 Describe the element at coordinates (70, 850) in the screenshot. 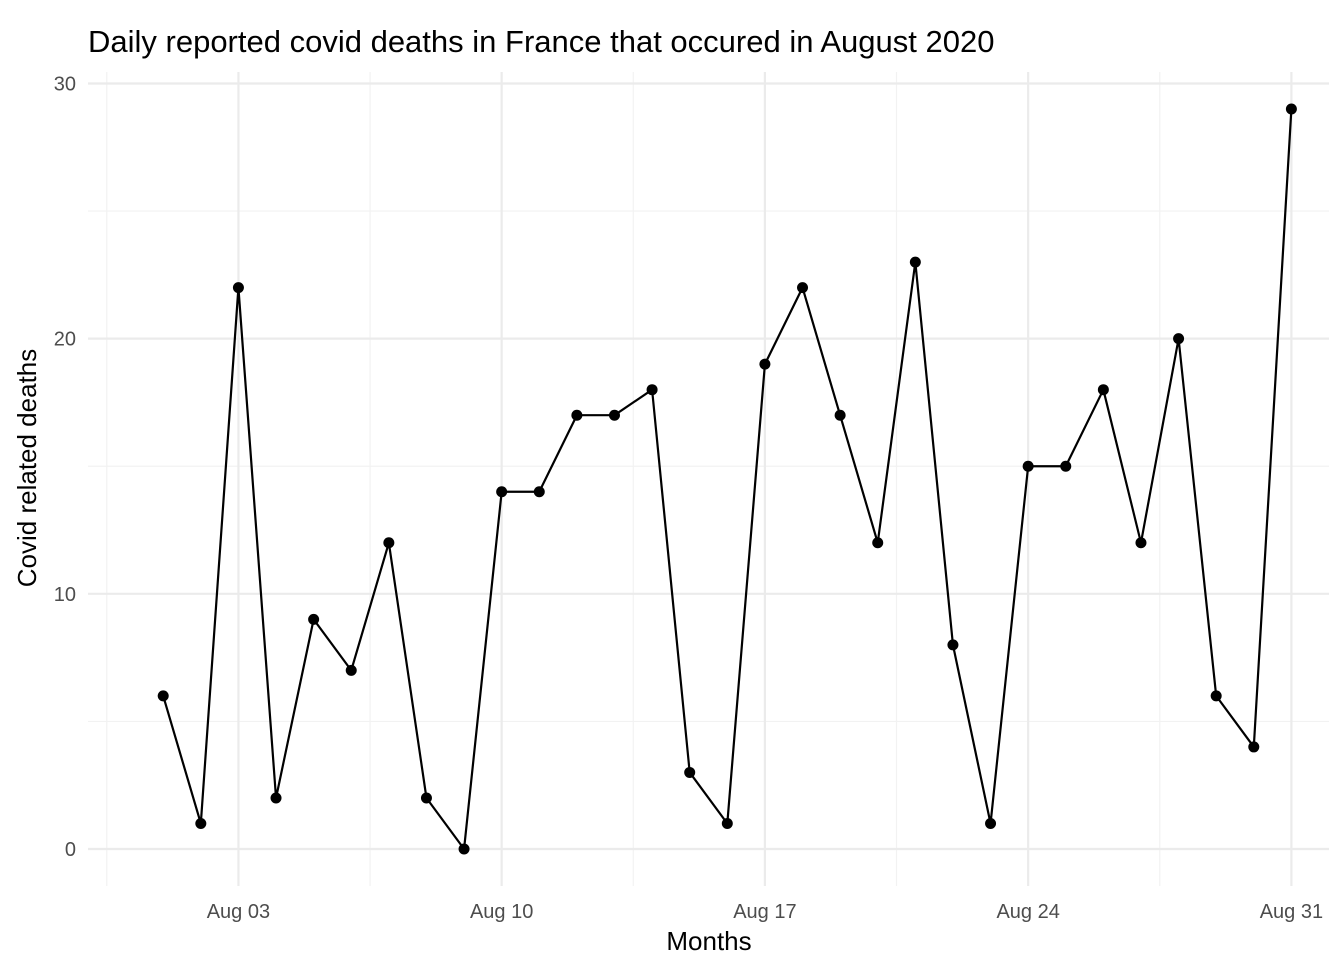

I see `y-tick-label: 0` at that location.